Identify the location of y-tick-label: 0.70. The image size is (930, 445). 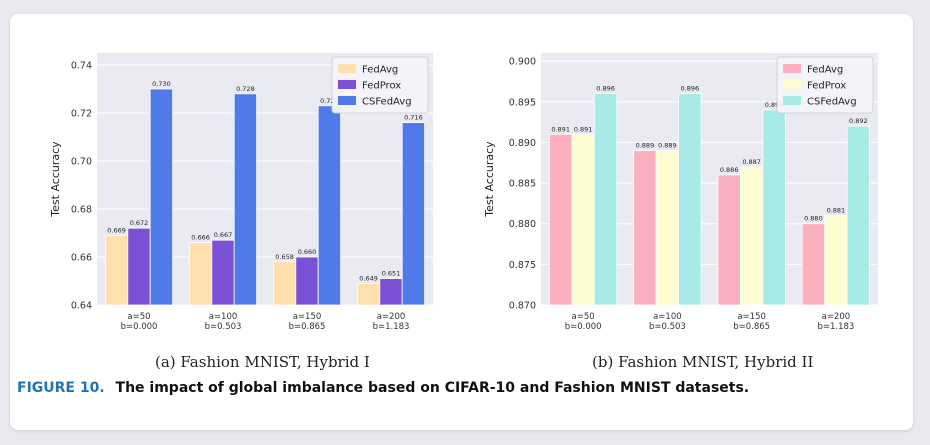
(81, 162).